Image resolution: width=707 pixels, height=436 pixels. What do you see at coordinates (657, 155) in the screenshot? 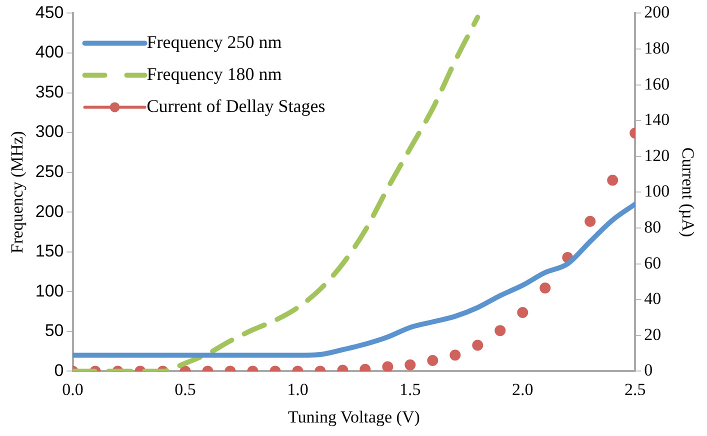
I see `y2-tick-label: 120` at bounding box center [657, 155].